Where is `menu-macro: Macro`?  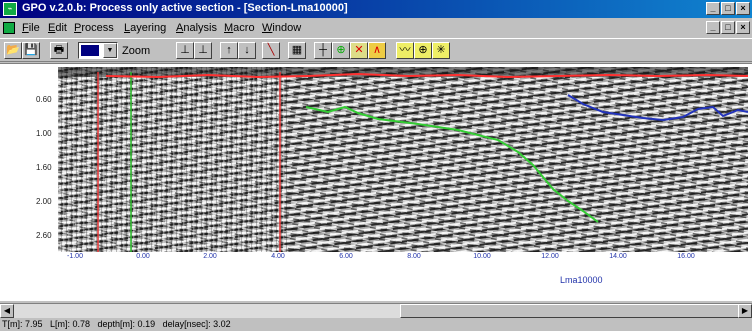 menu-macro: Macro is located at coordinates (239, 28).